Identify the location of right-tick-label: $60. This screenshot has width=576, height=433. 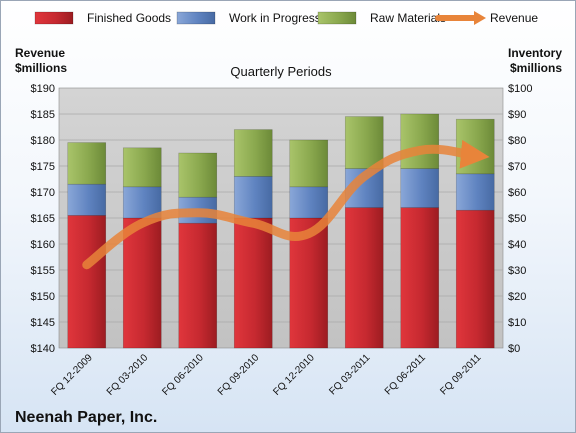
(517, 193).